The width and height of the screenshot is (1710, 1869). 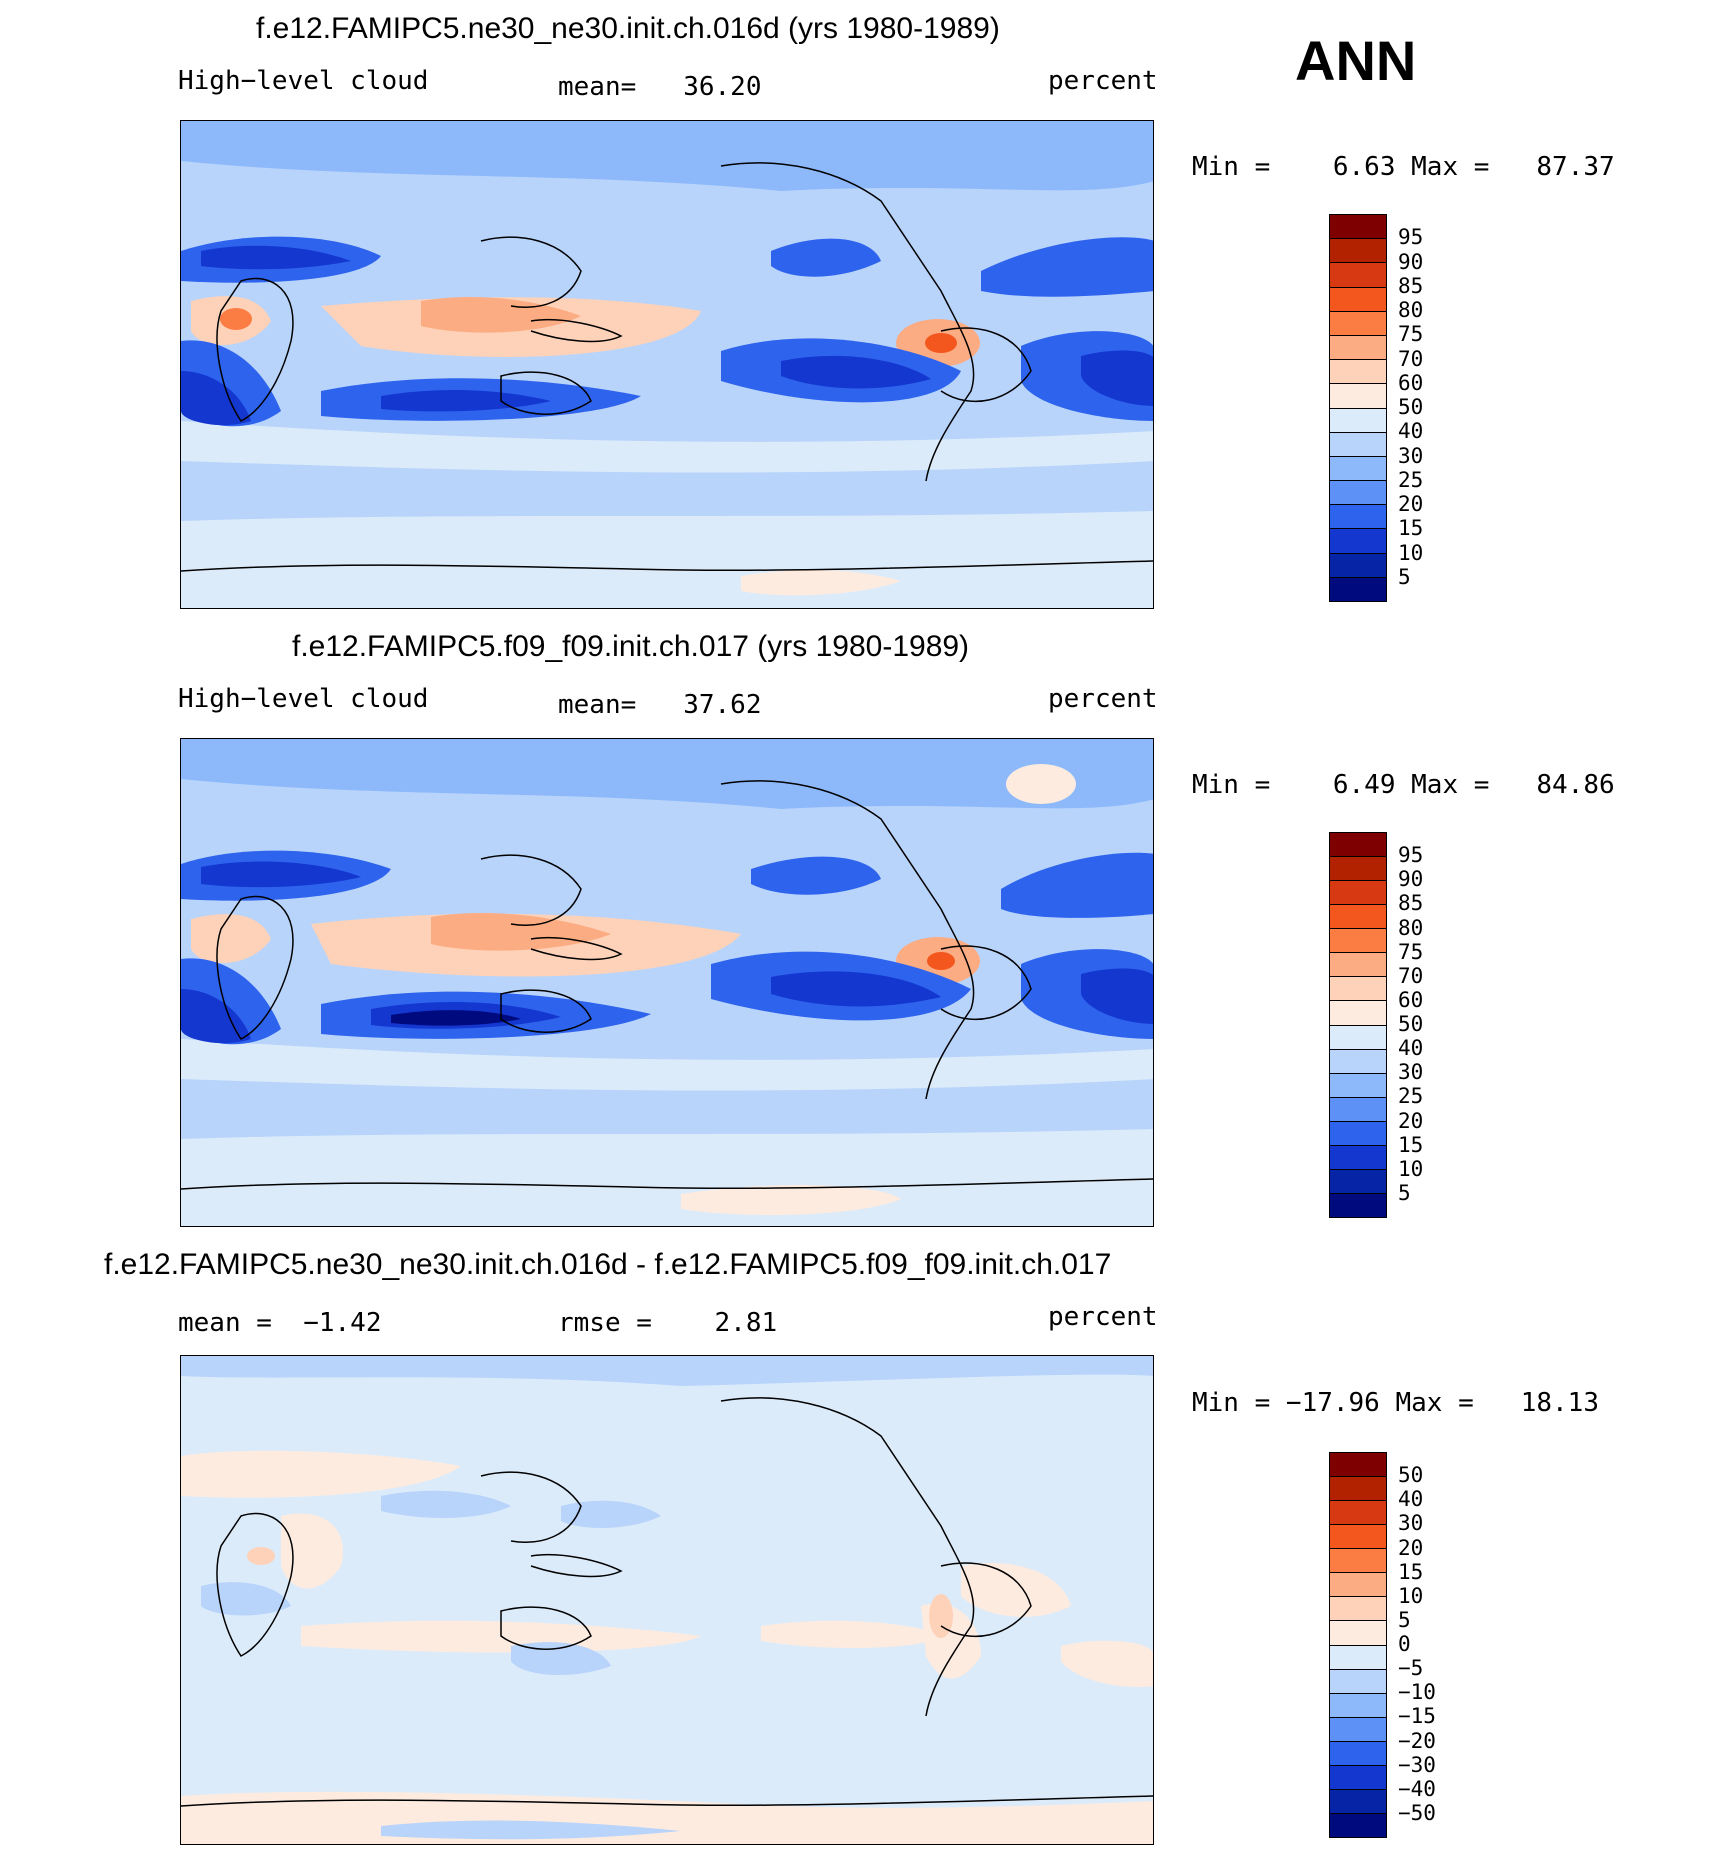 I want to click on colorbar-tick-label: −20, so click(x=1417, y=1740).